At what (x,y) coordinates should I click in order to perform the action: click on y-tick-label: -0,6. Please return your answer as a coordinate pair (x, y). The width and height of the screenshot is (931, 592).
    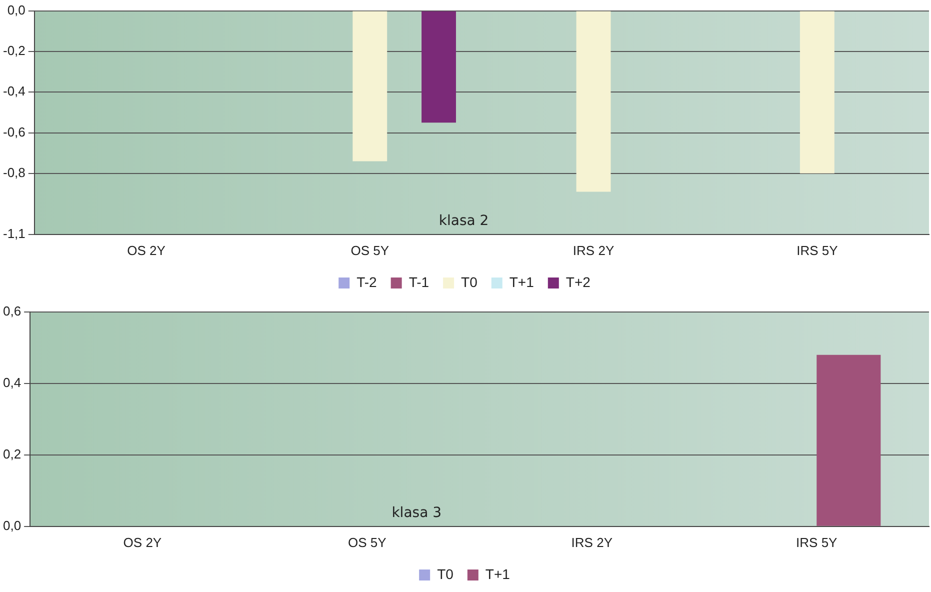
    Looking at the image, I should click on (14, 132).